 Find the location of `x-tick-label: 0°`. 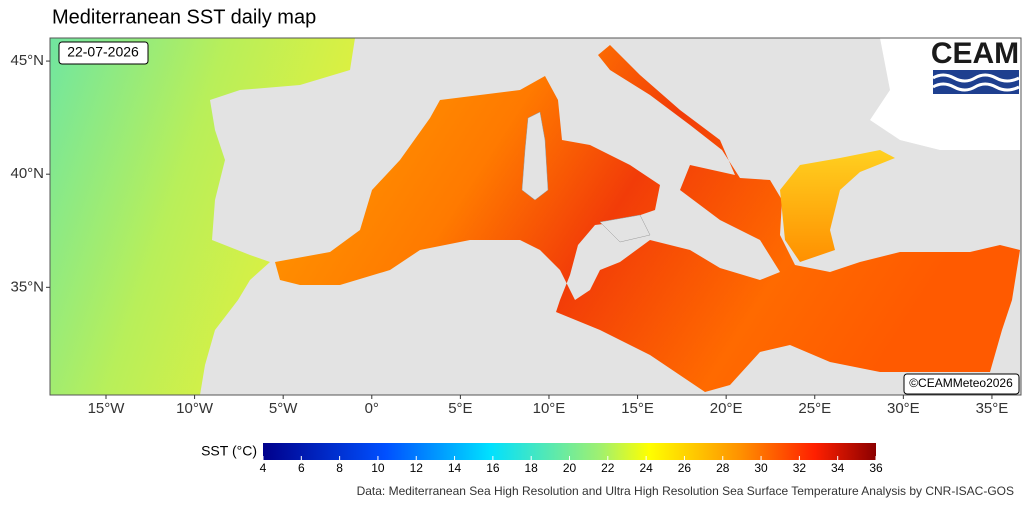

x-tick-label: 0° is located at coordinates (372, 408).